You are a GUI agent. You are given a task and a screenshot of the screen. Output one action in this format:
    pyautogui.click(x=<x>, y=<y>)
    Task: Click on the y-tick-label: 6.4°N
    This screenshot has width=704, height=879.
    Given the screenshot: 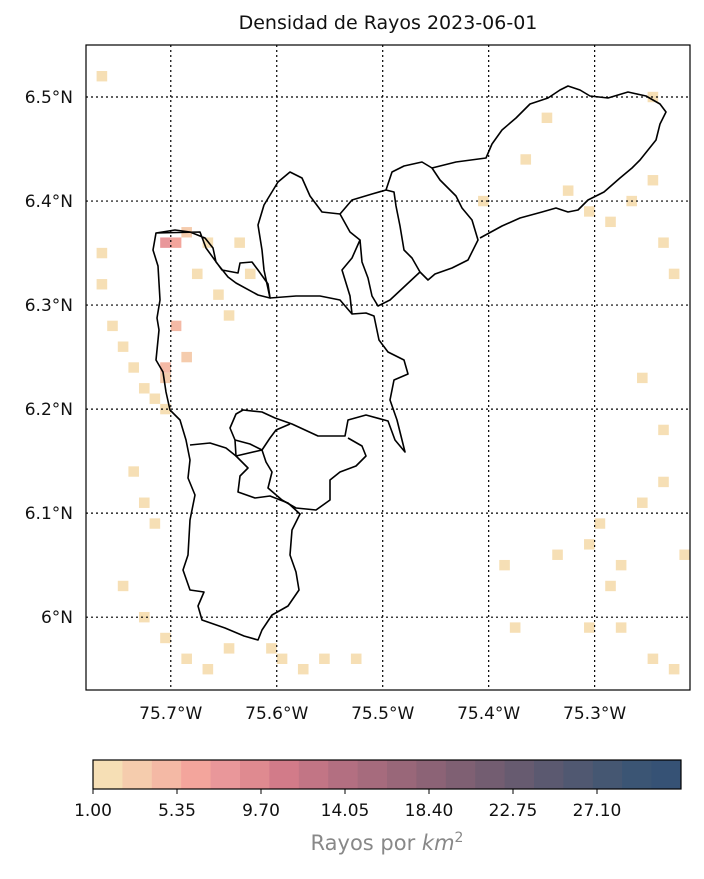 What is the action you would take?
    pyautogui.click(x=49, y=202)
    